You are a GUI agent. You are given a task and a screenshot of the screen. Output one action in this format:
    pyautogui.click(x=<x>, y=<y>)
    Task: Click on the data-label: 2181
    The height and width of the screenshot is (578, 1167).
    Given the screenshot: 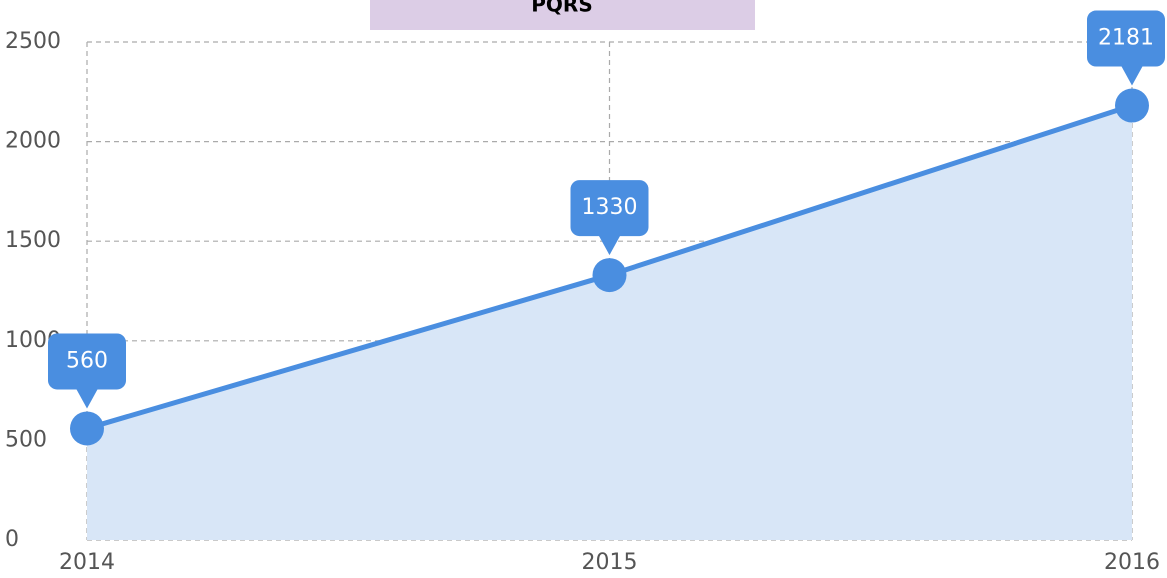 What is the action you would take?
    pyautogui.click(x=1126, y=38)
    